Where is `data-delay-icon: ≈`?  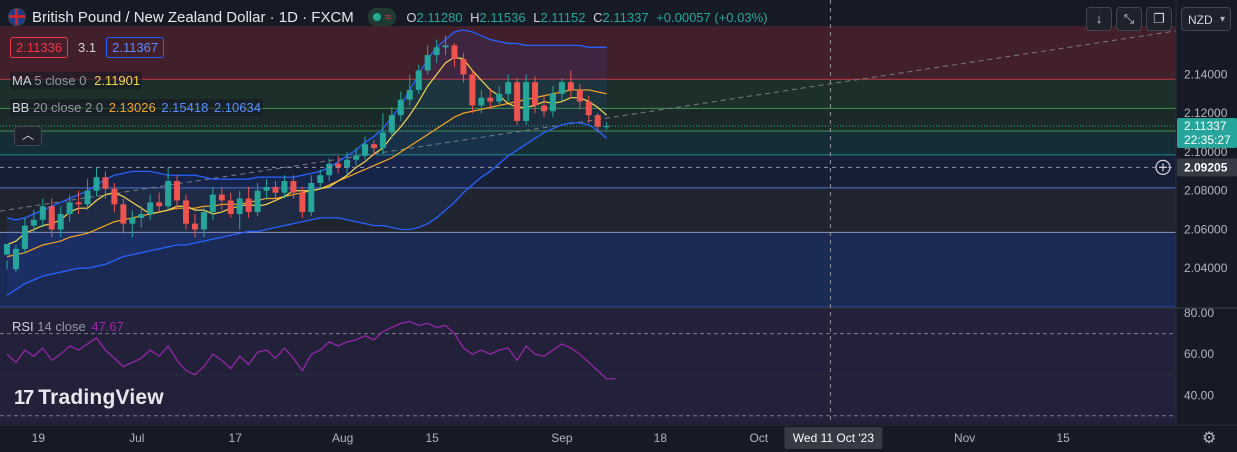 data-delay-icon: ≈ is located at coordinates (388, 17).